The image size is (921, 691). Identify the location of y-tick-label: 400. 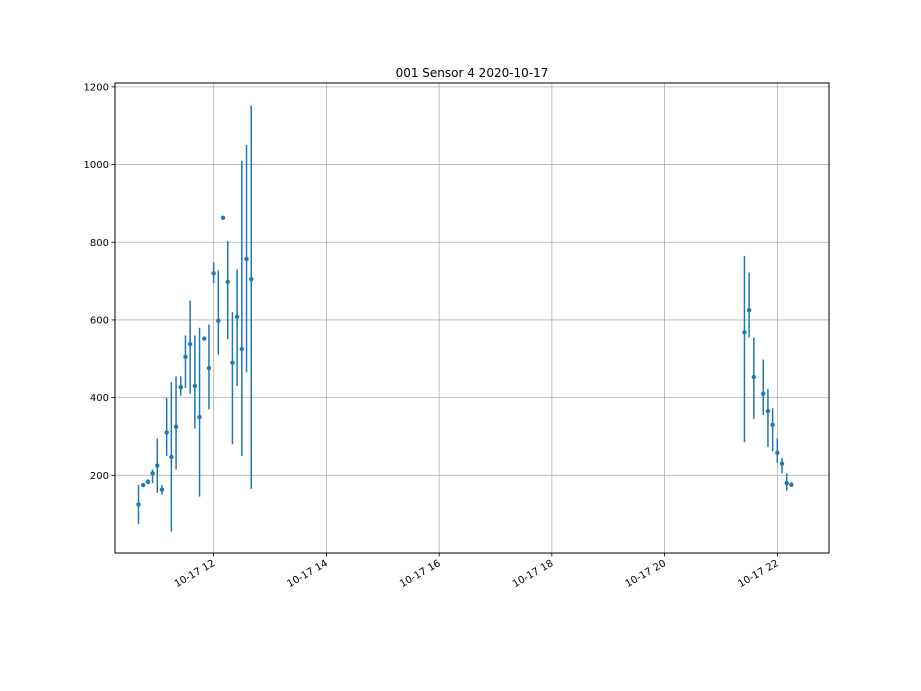
(99, 398).